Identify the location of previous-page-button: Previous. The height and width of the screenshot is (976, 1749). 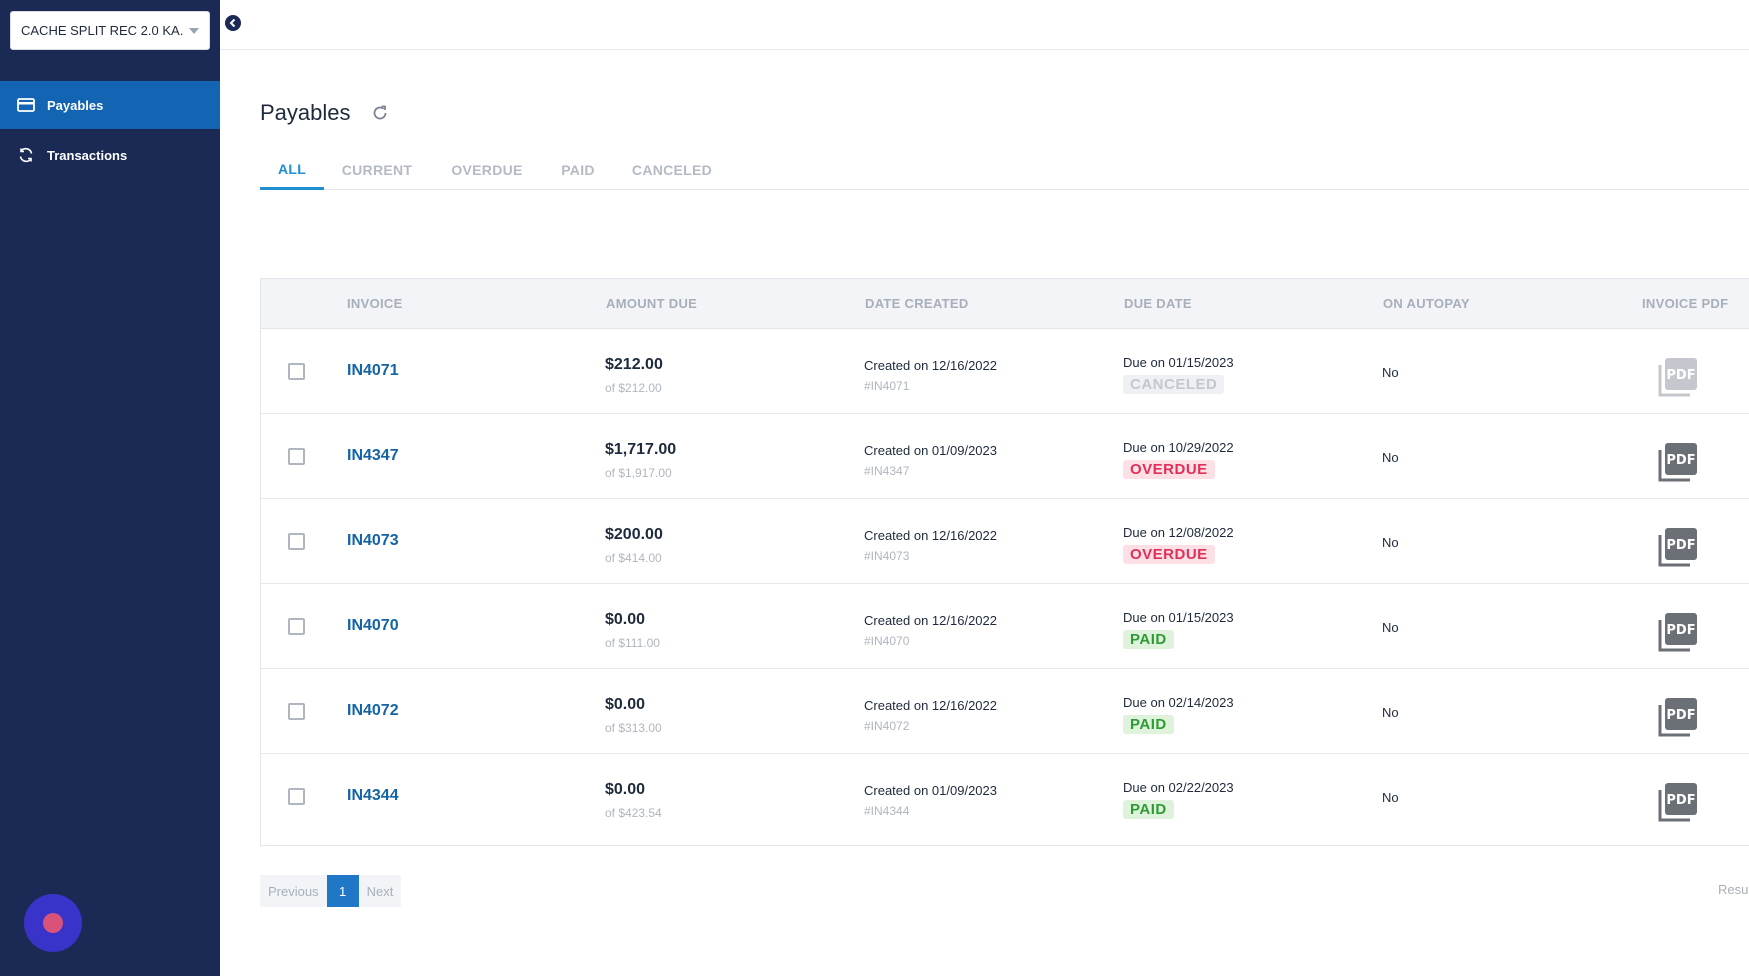
(293, 891).